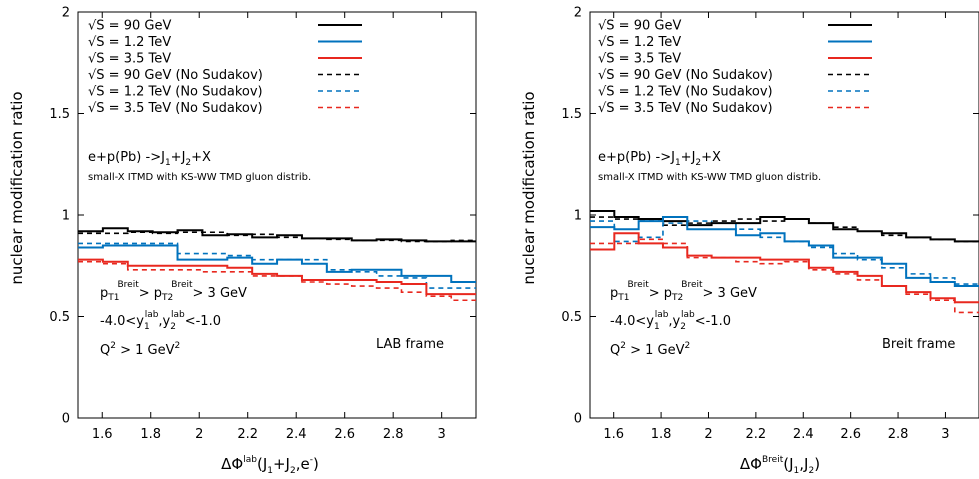 This screenshot has height=479, width=979. Describe the element at coordinates (918, 344) in the screenshot. I see `frame-label: Breit frame` at that location.